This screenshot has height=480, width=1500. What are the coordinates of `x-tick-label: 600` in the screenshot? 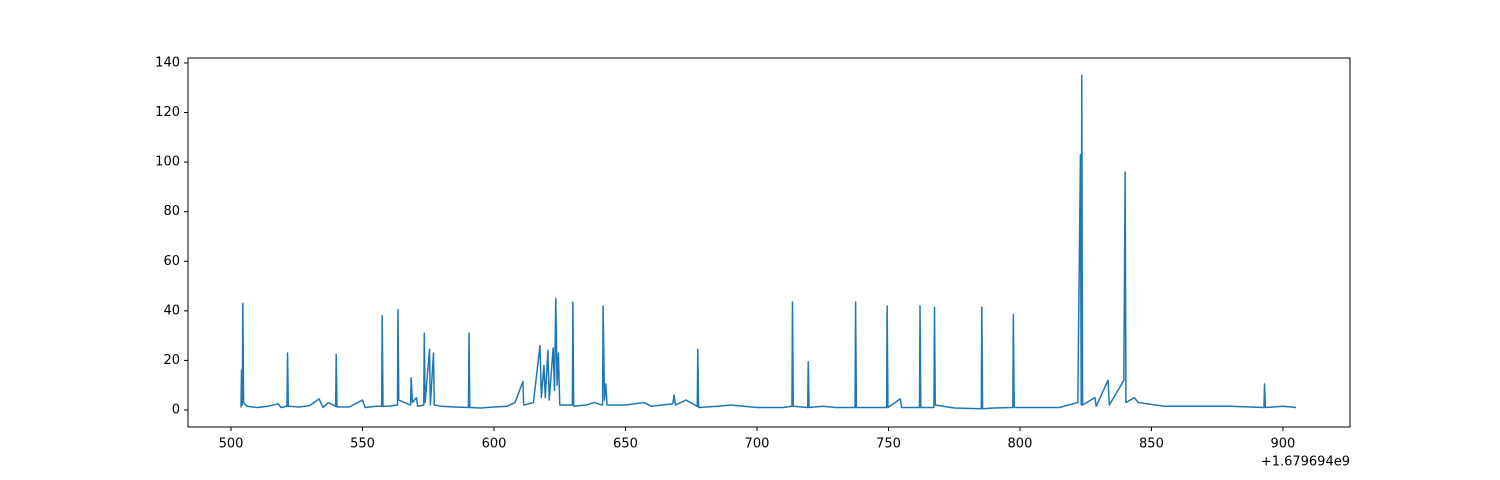 It's located at (494, 444).